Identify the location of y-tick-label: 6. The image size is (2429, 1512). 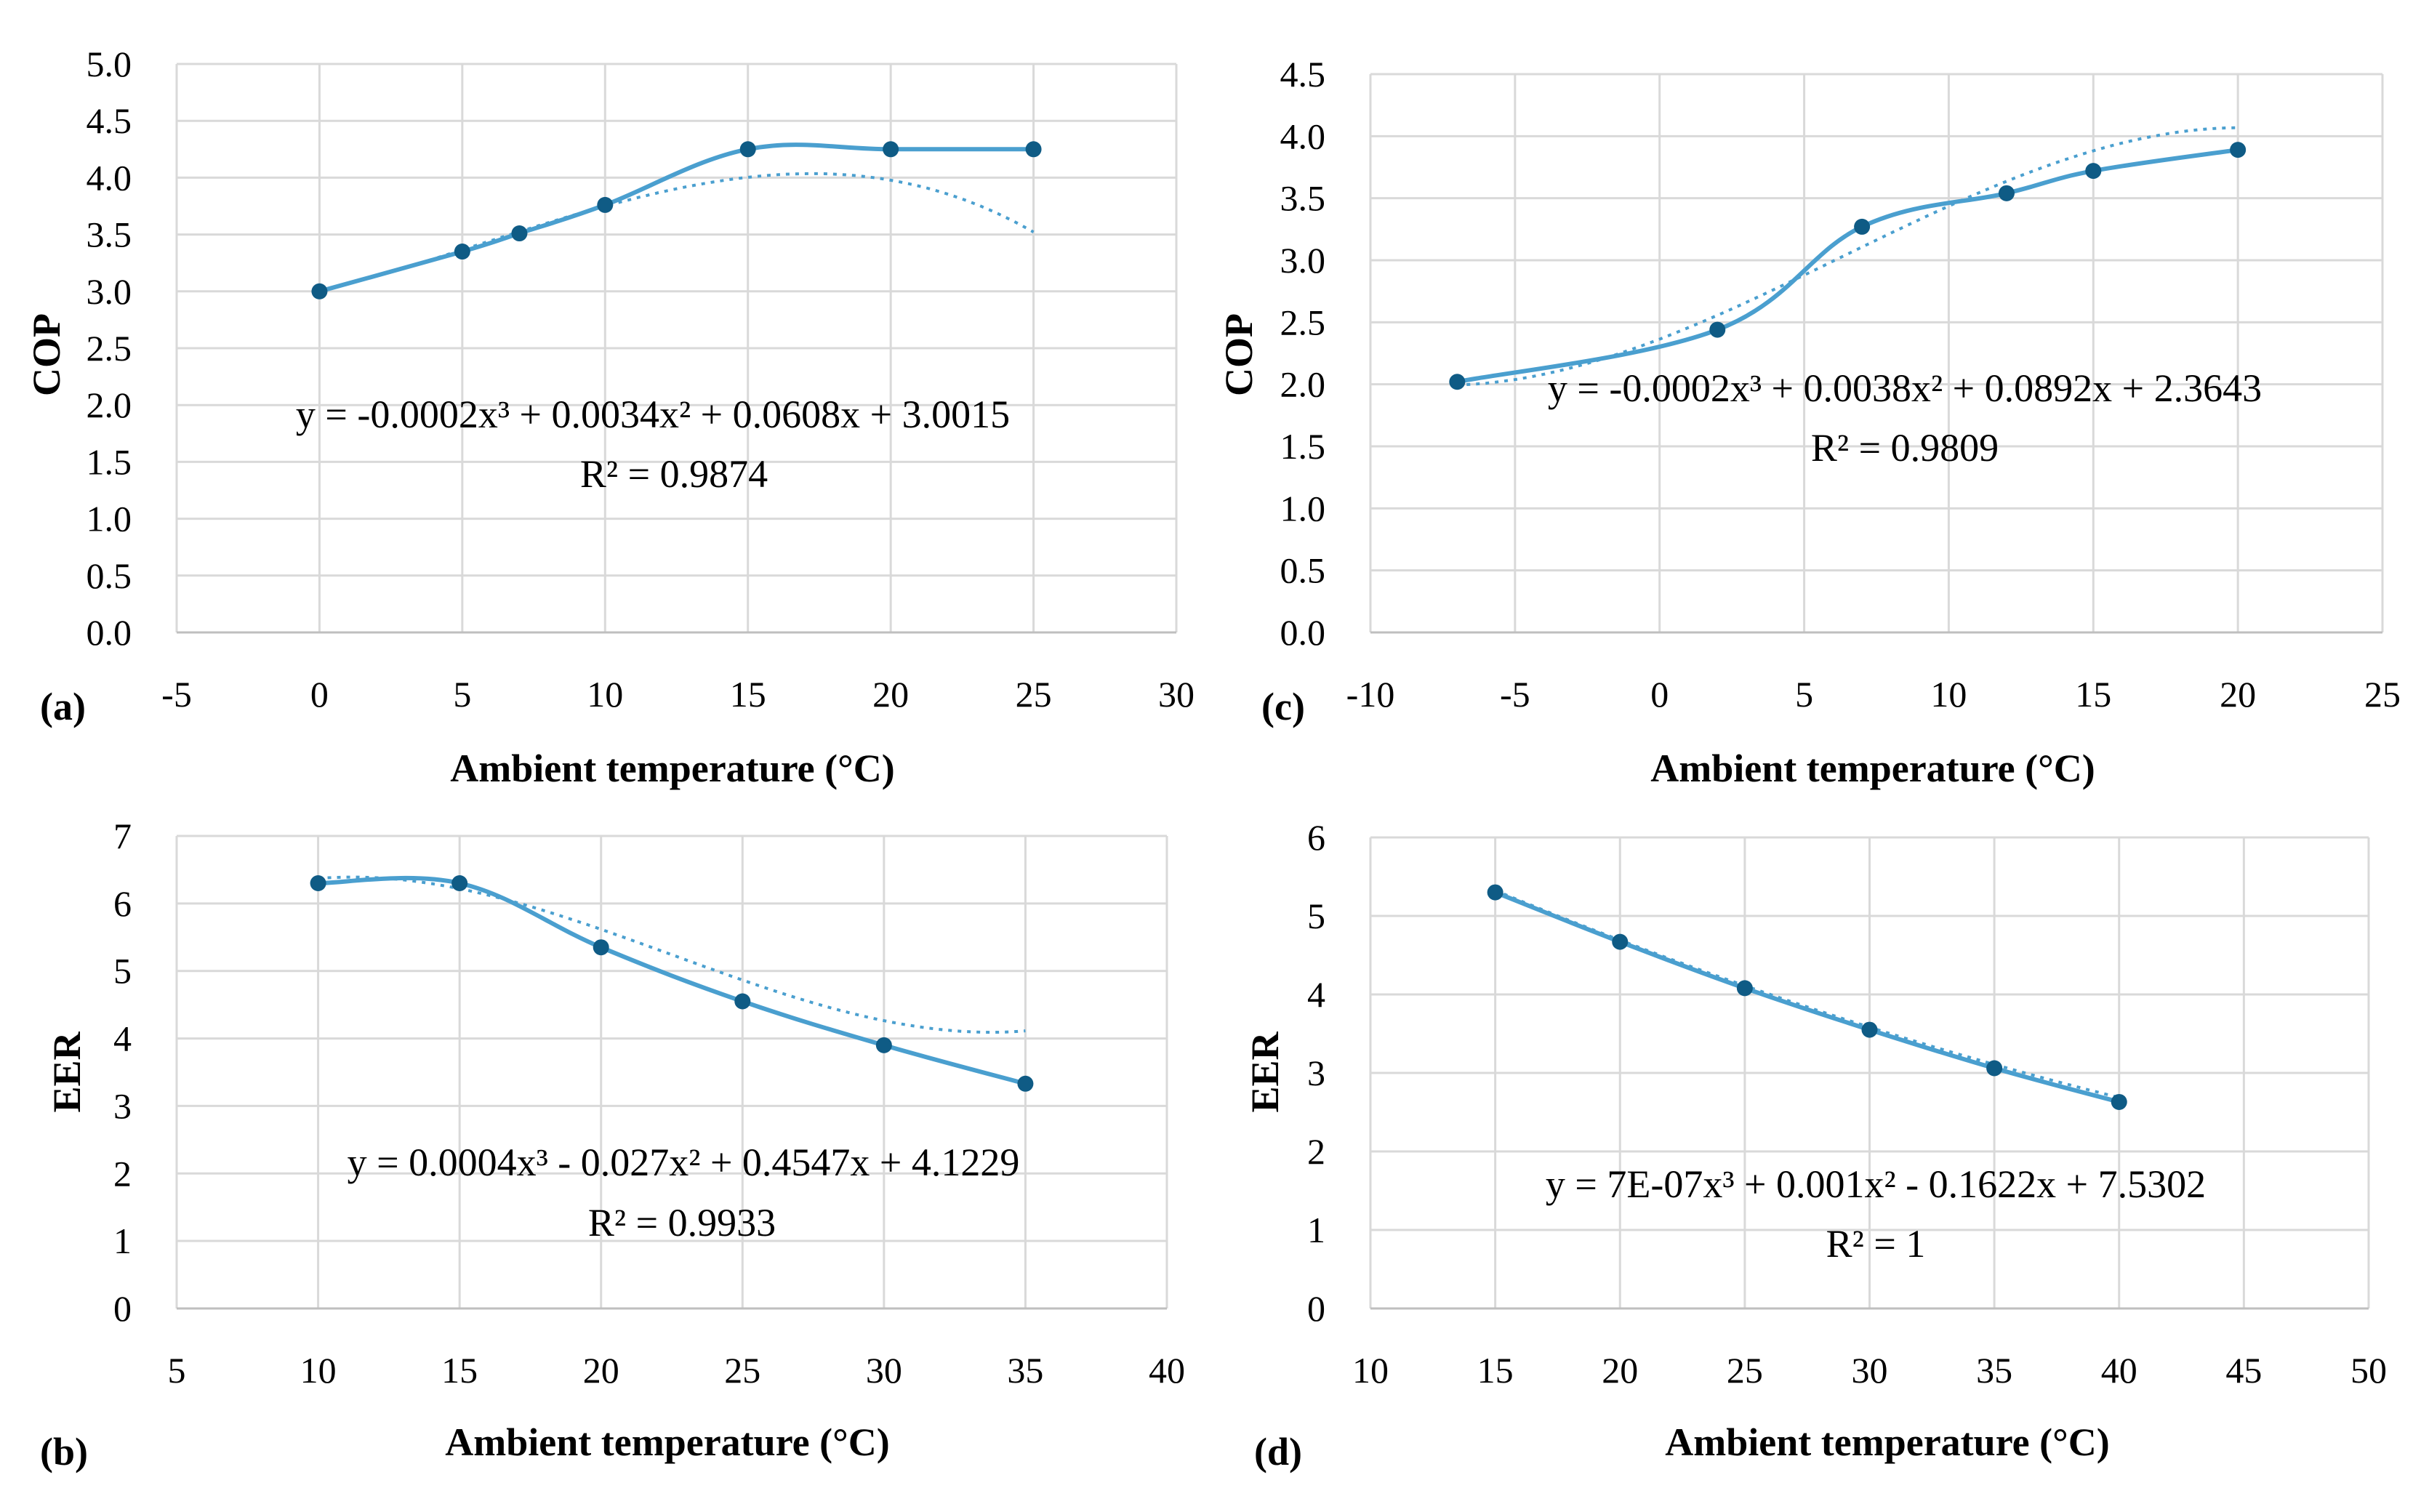
(1316, 837).